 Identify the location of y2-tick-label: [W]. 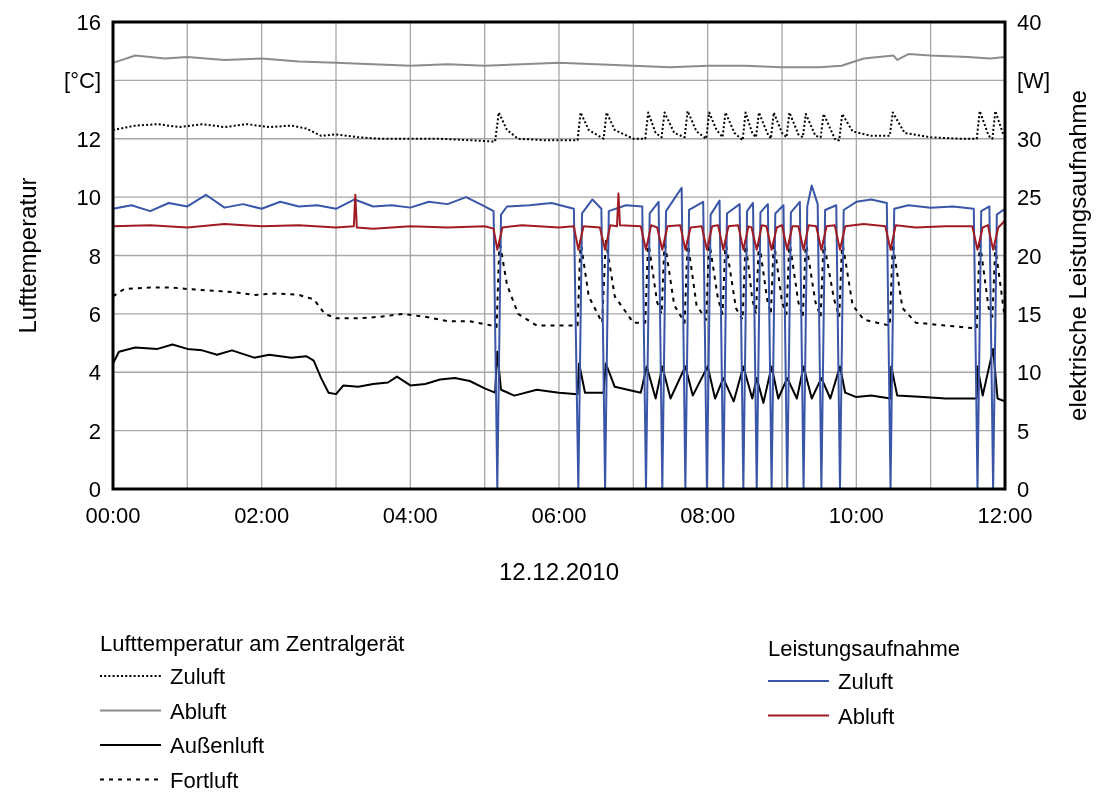
(1033, 81).